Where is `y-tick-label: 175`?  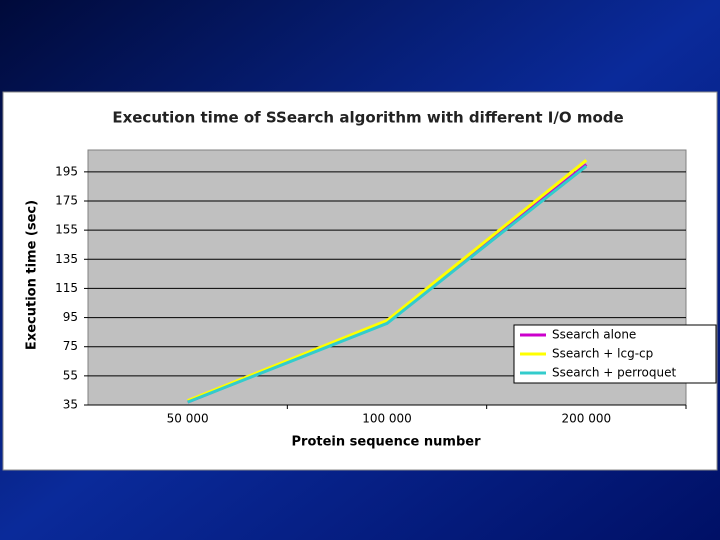 y-tick-label: 175 is located at coordinates (66, 201).